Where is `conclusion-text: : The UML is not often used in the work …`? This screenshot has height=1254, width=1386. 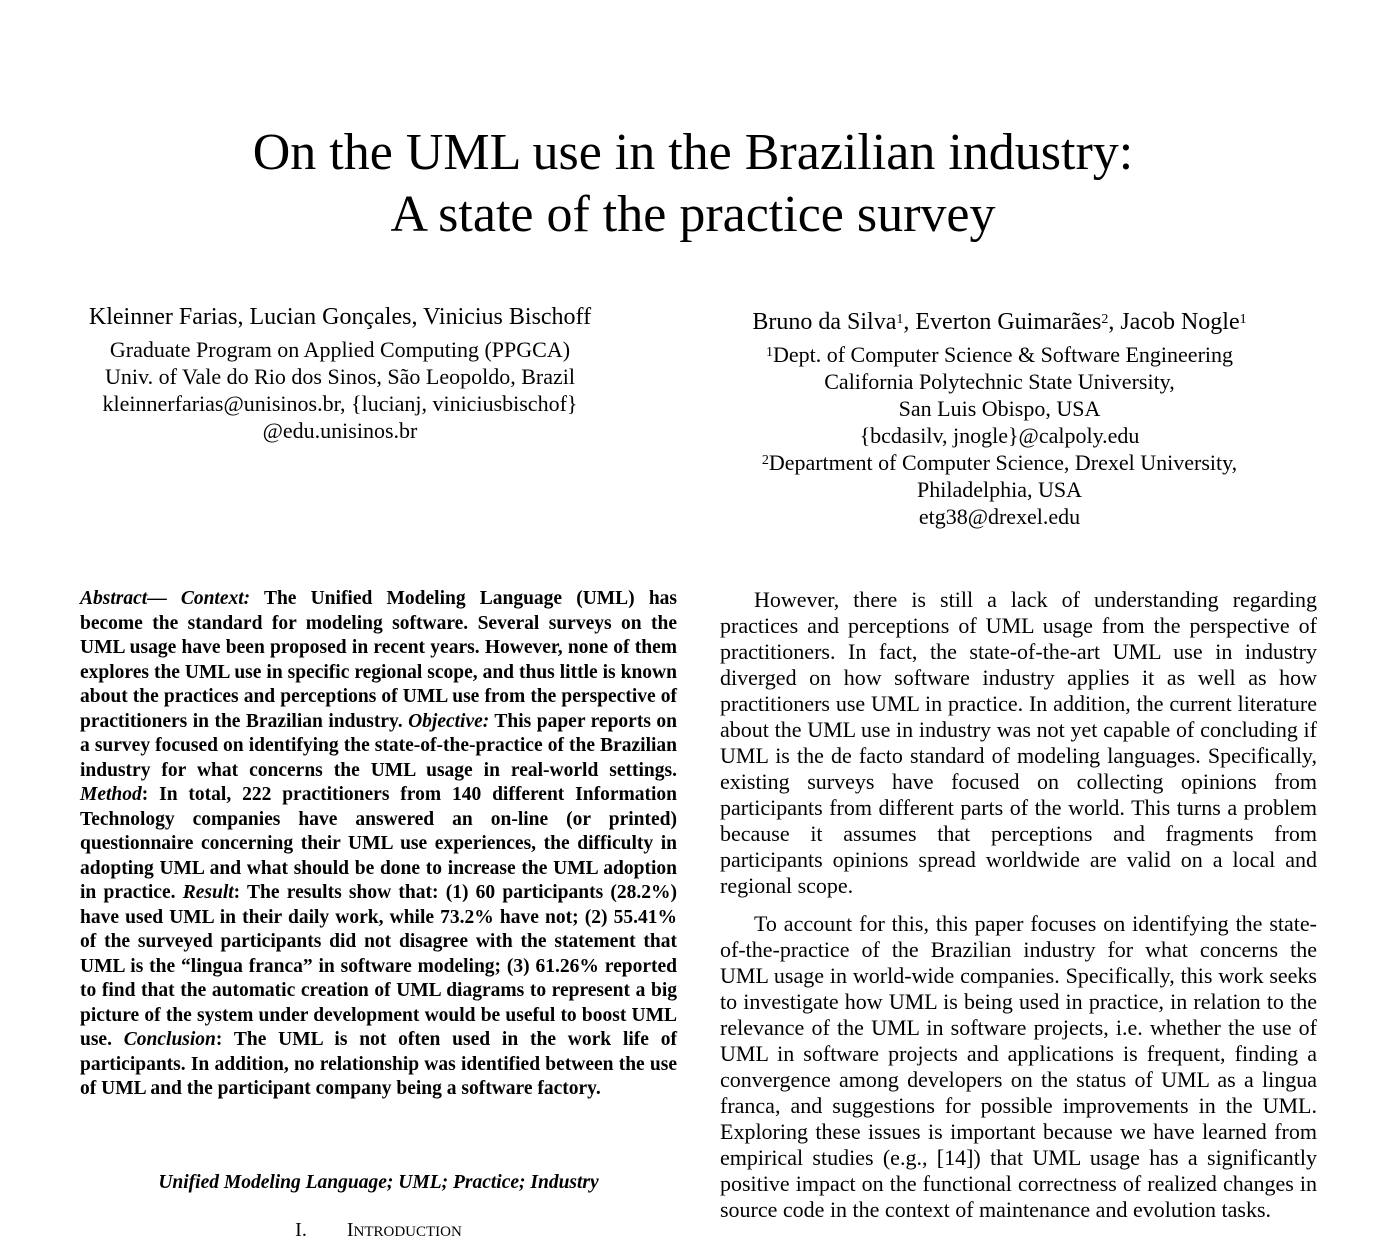 conclusion-text: : The UML is not often used in the work … is located at coordinates (378, 1064).